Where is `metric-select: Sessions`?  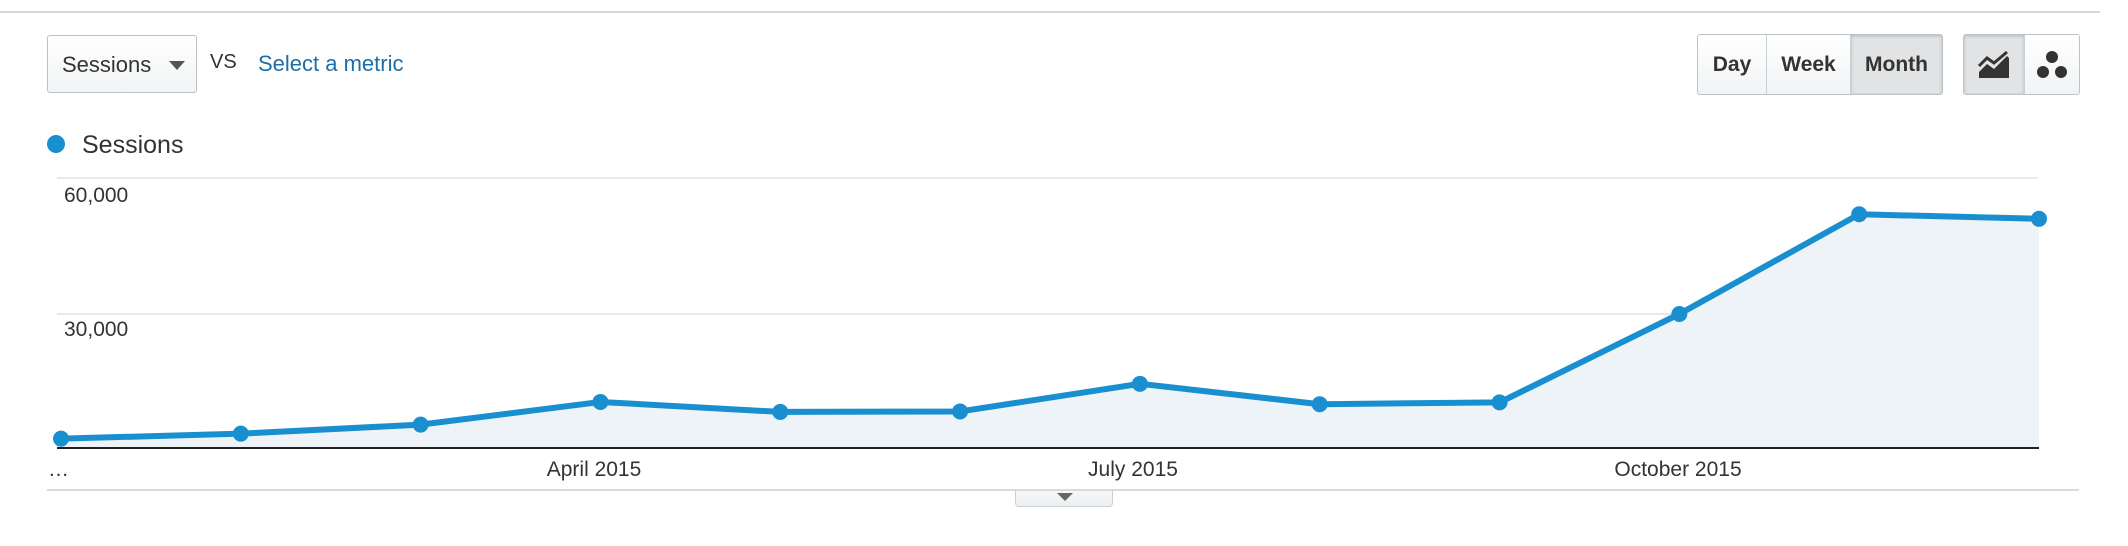 metric-select: Sessions is located at coordinates (122, 64).